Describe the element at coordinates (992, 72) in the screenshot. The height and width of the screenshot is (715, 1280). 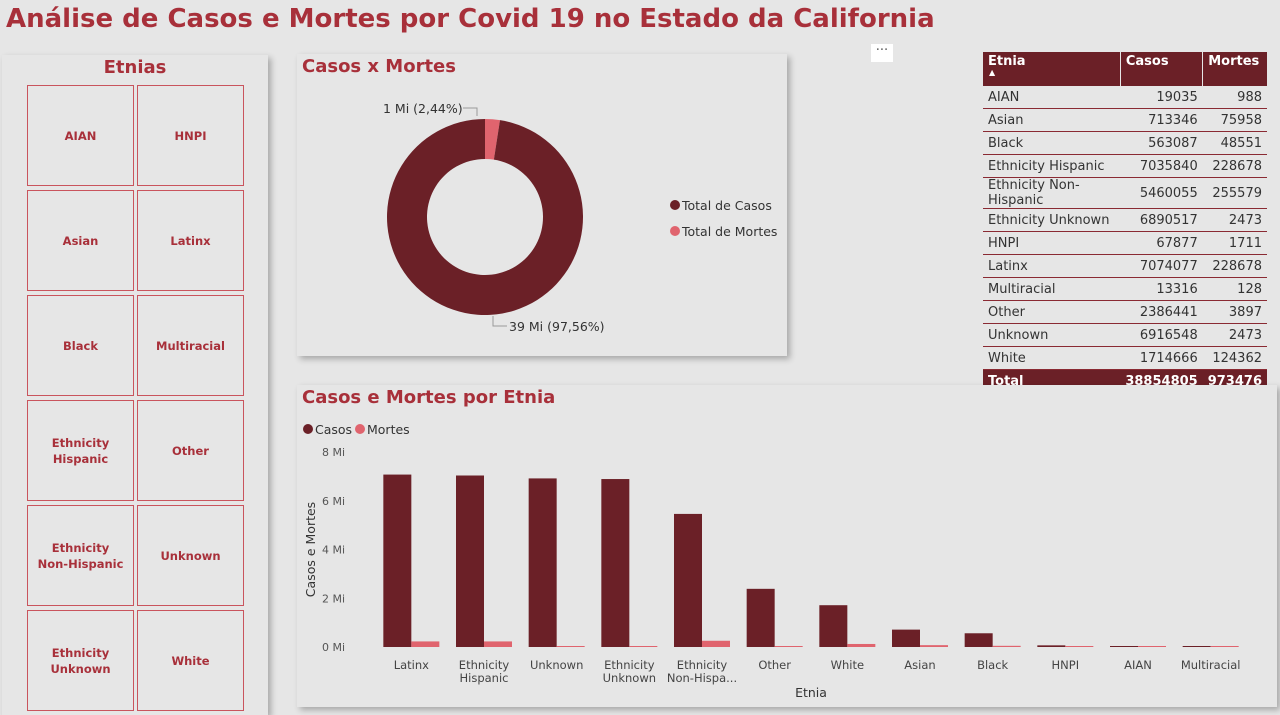
I see `sort-ascending-icon: ▲` at that location.